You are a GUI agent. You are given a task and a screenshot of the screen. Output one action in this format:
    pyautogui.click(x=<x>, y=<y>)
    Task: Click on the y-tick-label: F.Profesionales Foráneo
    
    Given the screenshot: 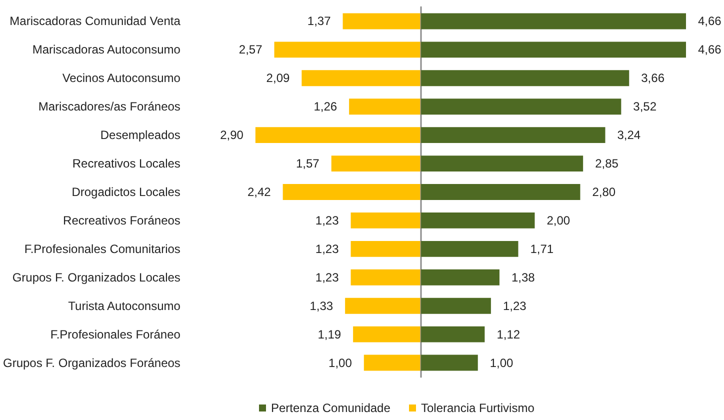 What is the action you would take?
    pyautogui.click(x=115, y=334)
    